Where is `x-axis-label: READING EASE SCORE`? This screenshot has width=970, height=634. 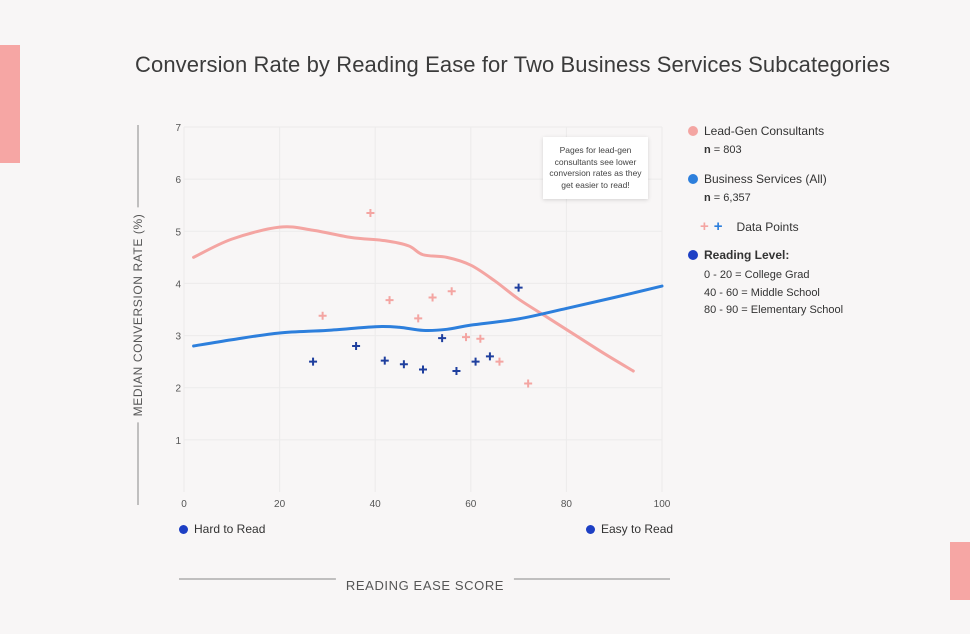 x-axis-label: READING EASE SCORE is located at coordinates (425, 585).